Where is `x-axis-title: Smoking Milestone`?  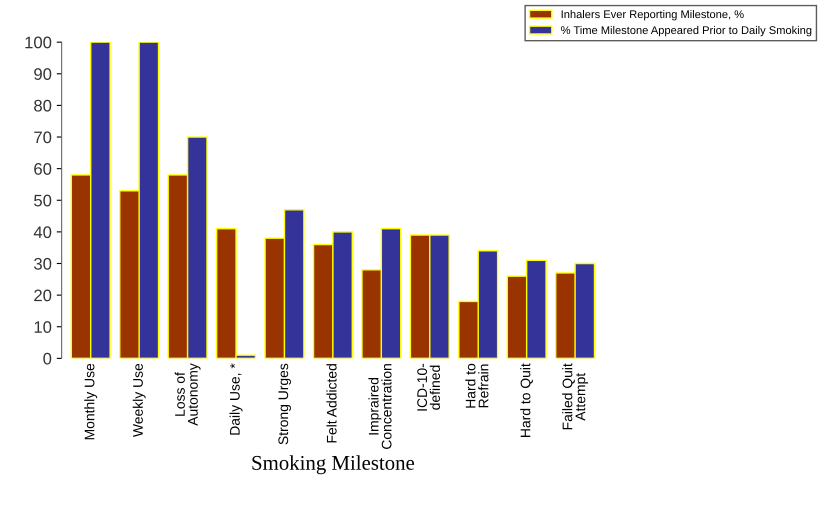
x-axis-title: Smoking Milestone is located at coordinates (333, 464).